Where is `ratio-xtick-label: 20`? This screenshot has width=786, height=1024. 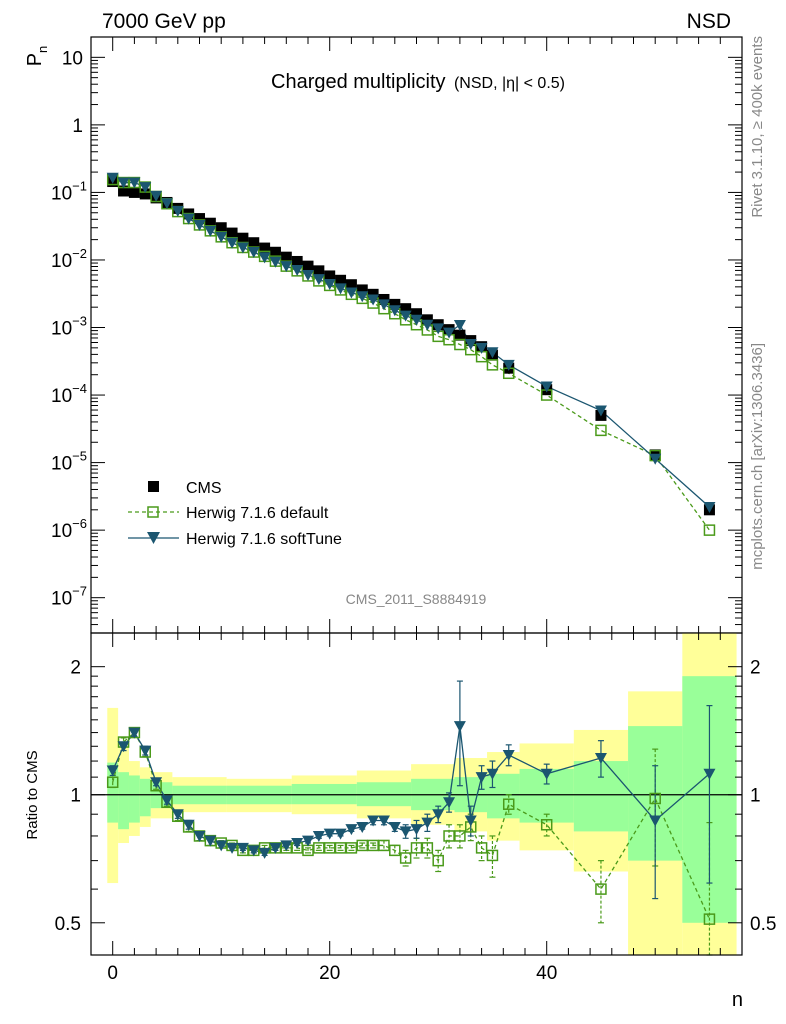 ratio-xtick-label: 20 is located at coordinates (329, 973).